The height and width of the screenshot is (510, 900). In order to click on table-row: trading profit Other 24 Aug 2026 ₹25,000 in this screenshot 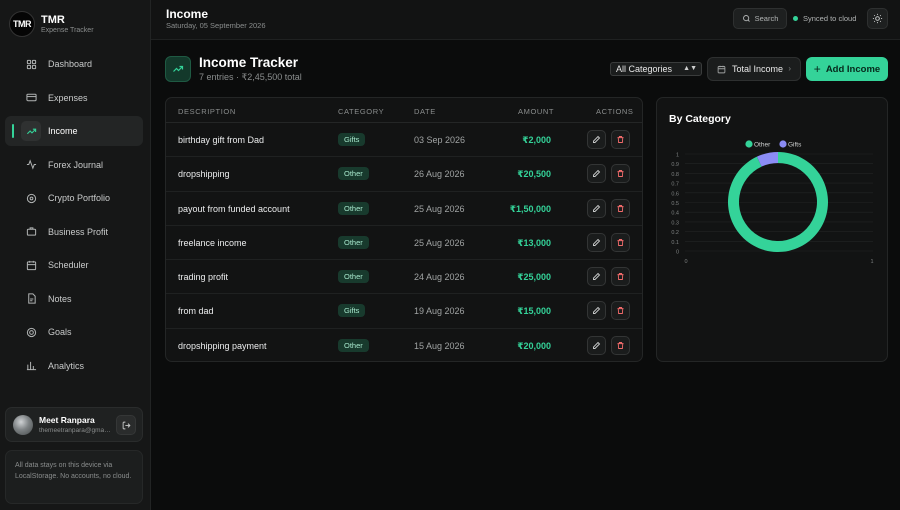, I will do `click(404, 277)`.